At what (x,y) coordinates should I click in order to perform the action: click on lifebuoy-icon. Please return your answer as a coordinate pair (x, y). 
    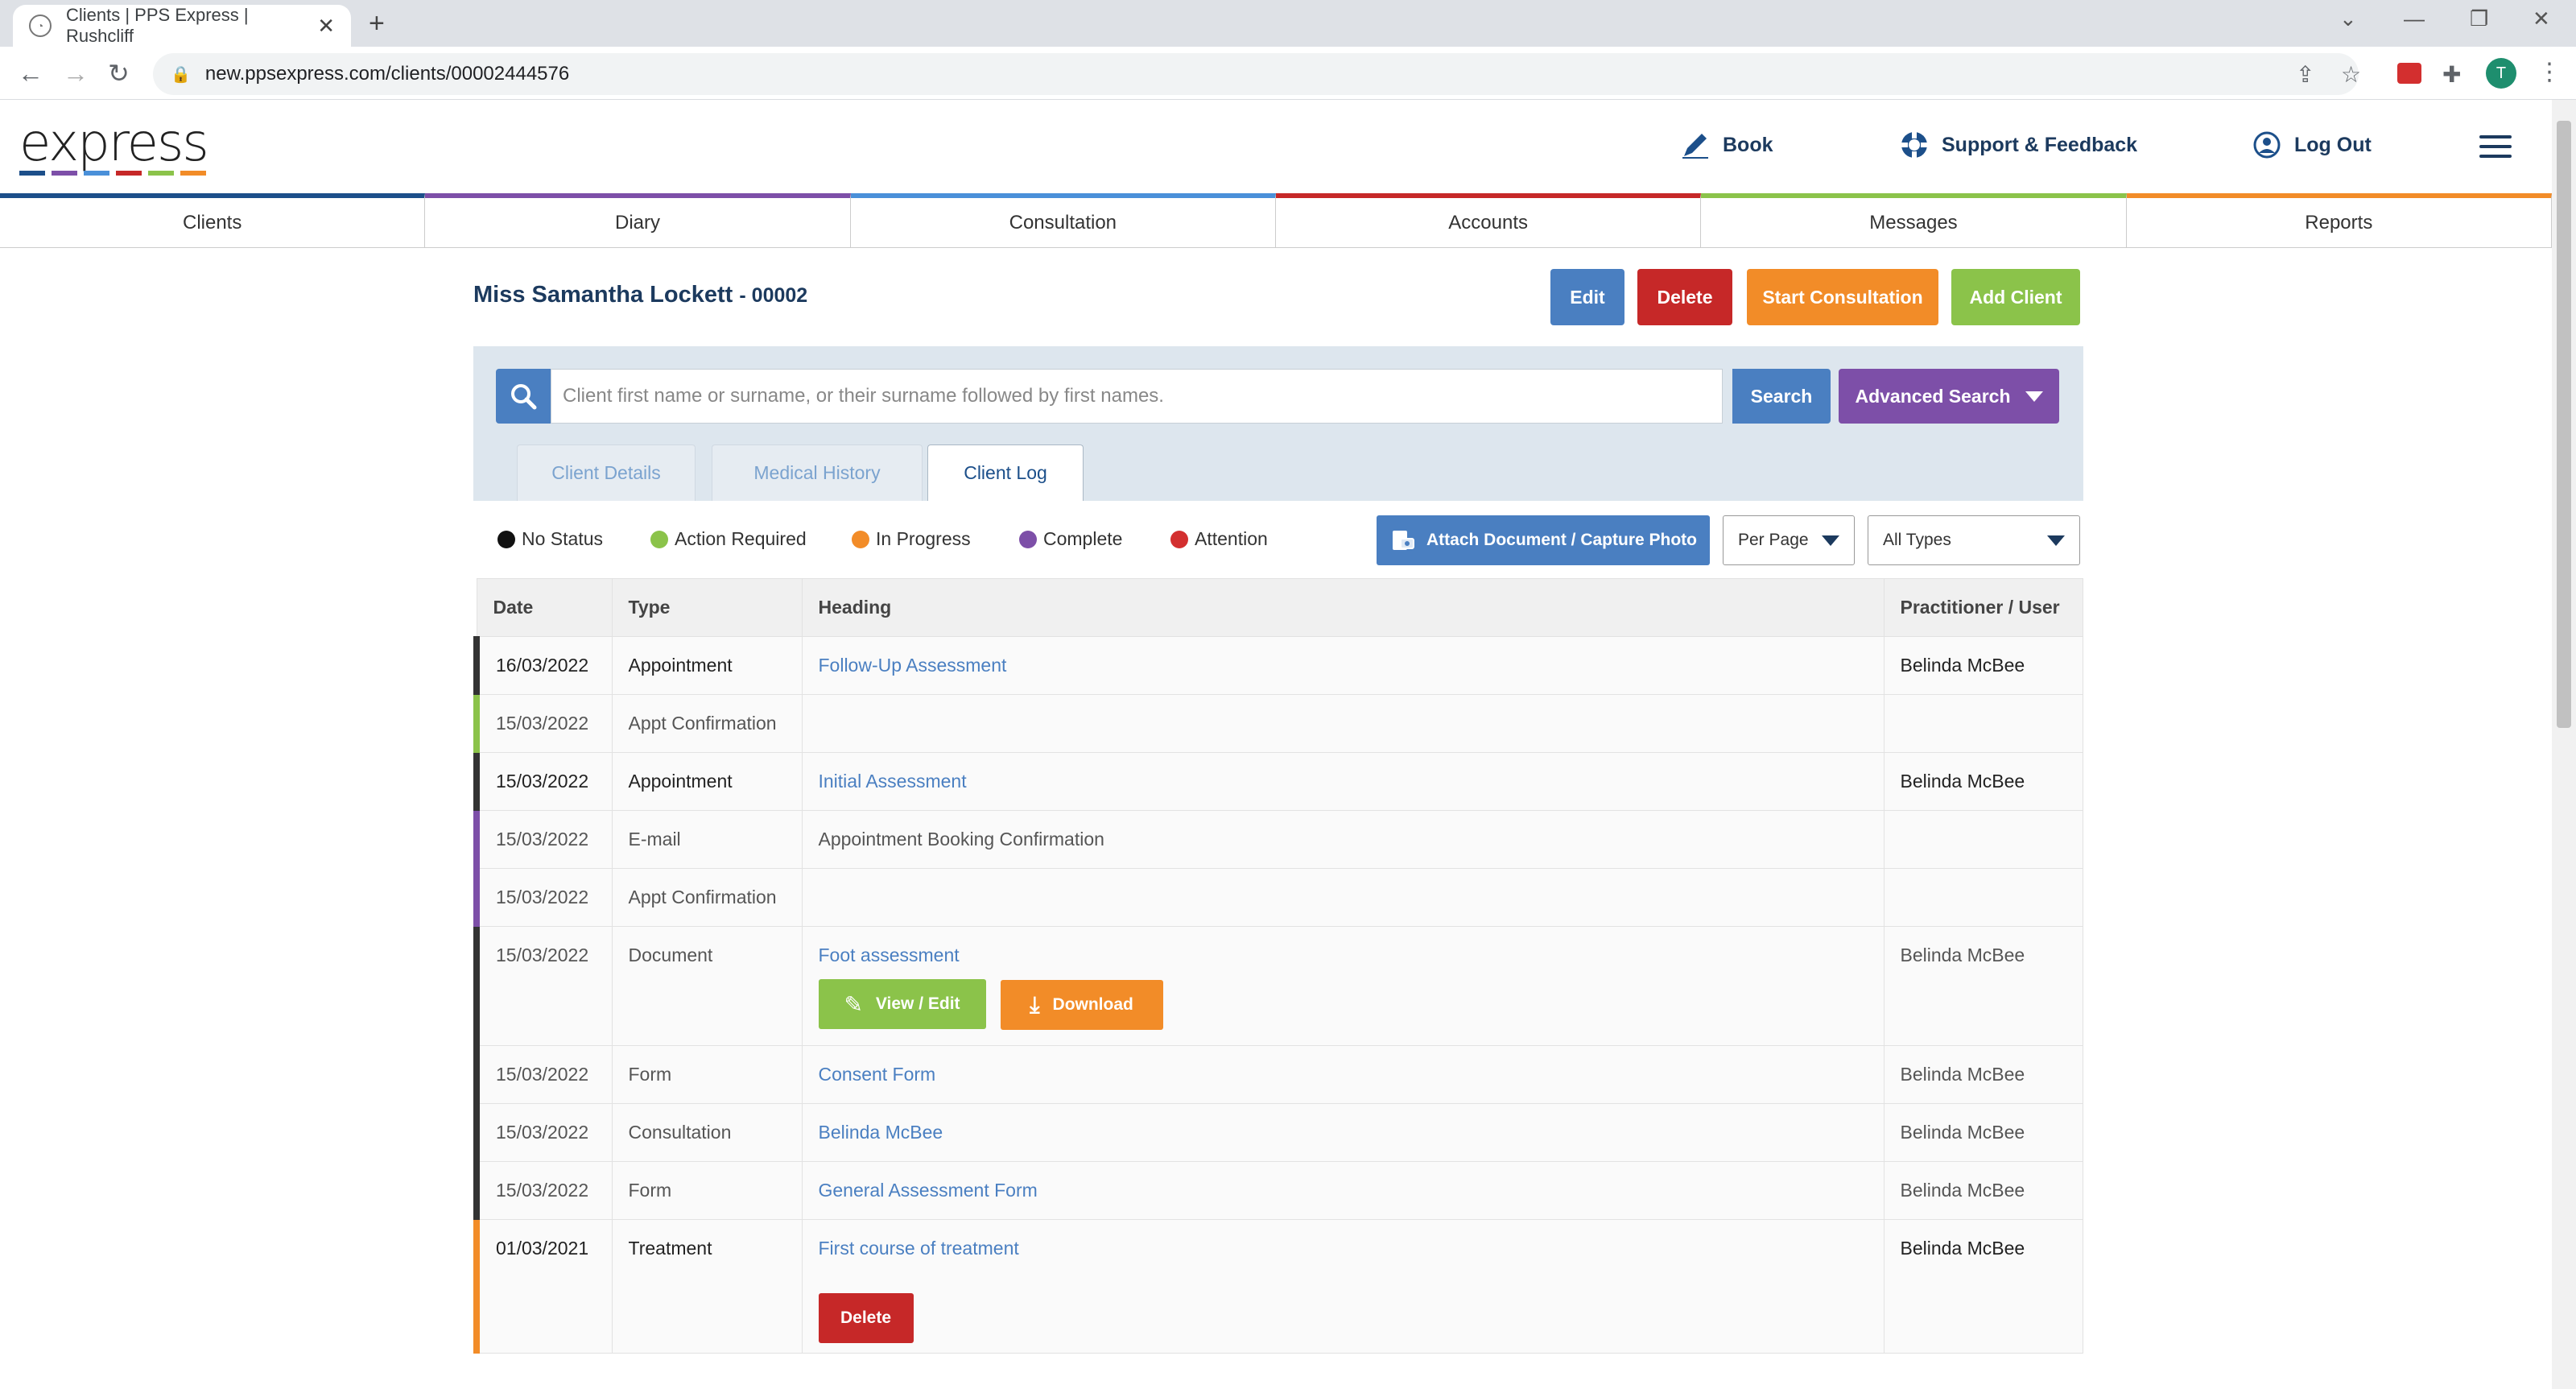
    Looking at the image, I should click on (1914, 145).